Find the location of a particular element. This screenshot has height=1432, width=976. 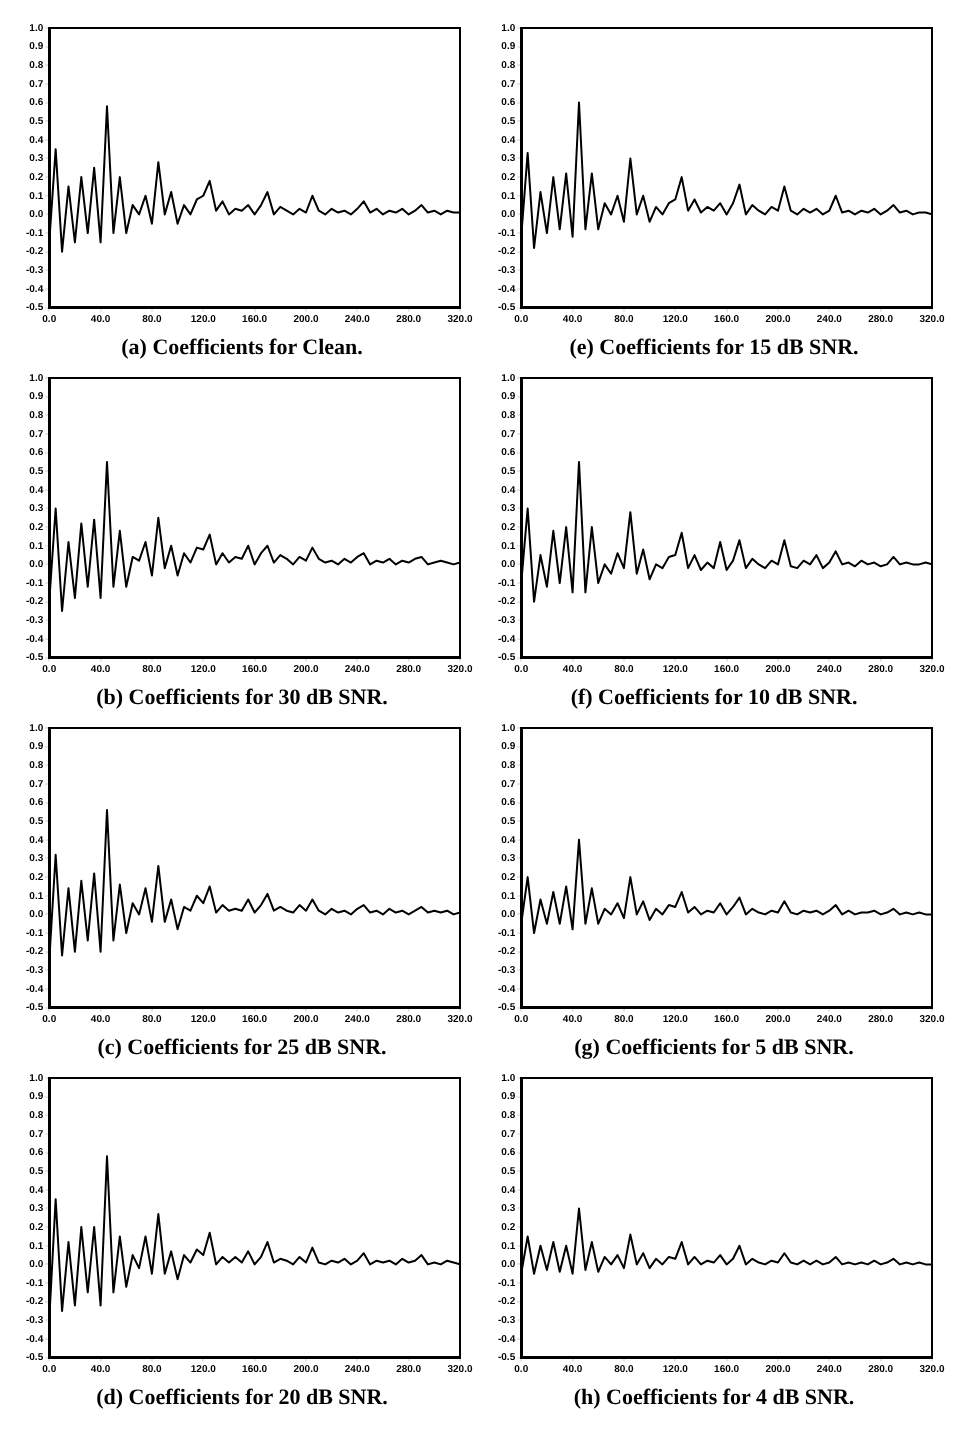

text: (d) Coefficients for 20 dB SNR. is located at coordinates (242, 1398).